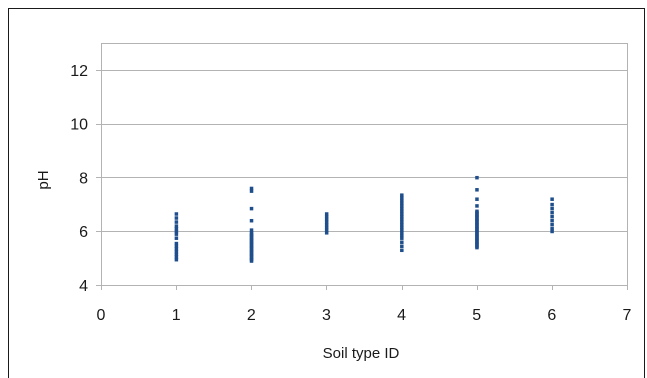  What do you see at coordinates (627, 315) in the screenshot?
I see `x-tick-label: 7` at bounding box center [627, 315].